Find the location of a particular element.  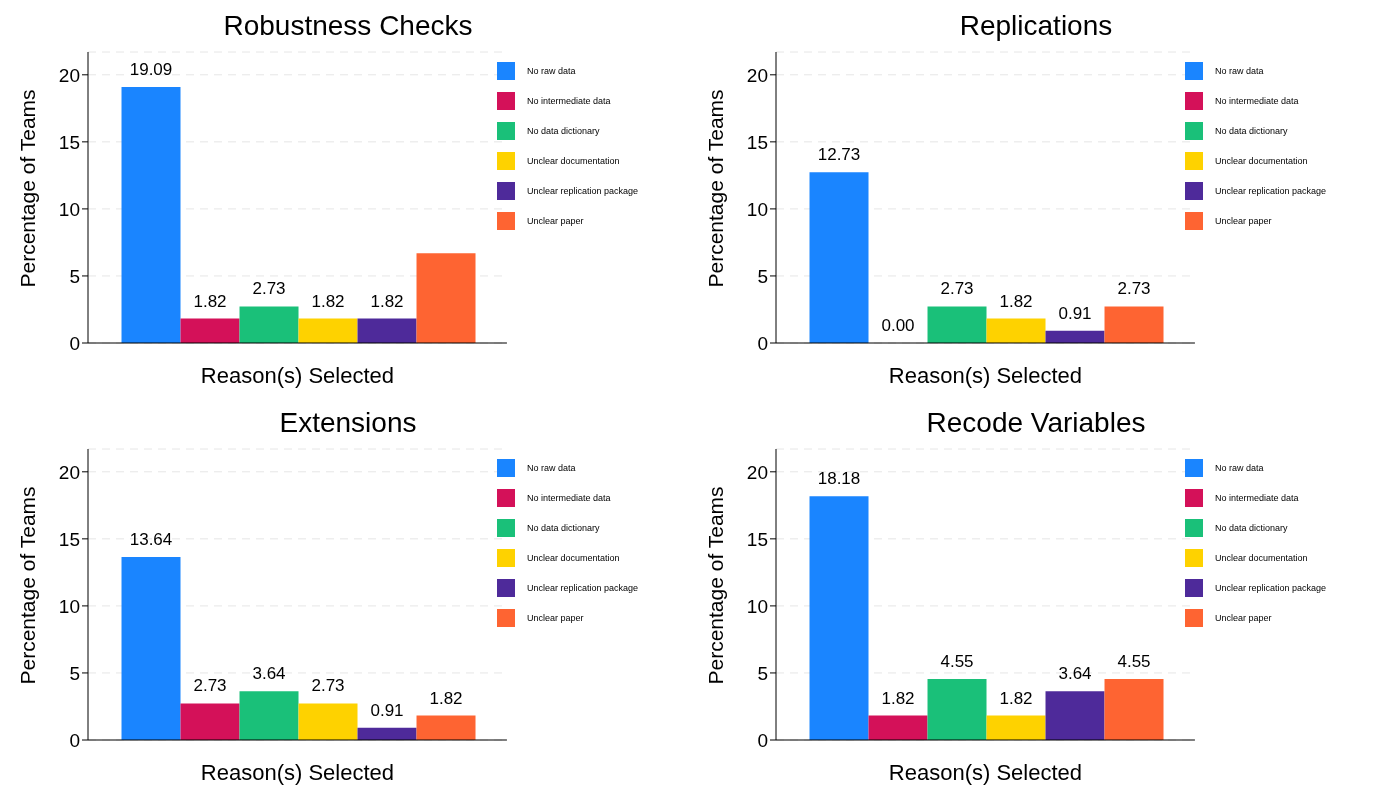

chart-title: Replications is located at coordinates (1036, 26).